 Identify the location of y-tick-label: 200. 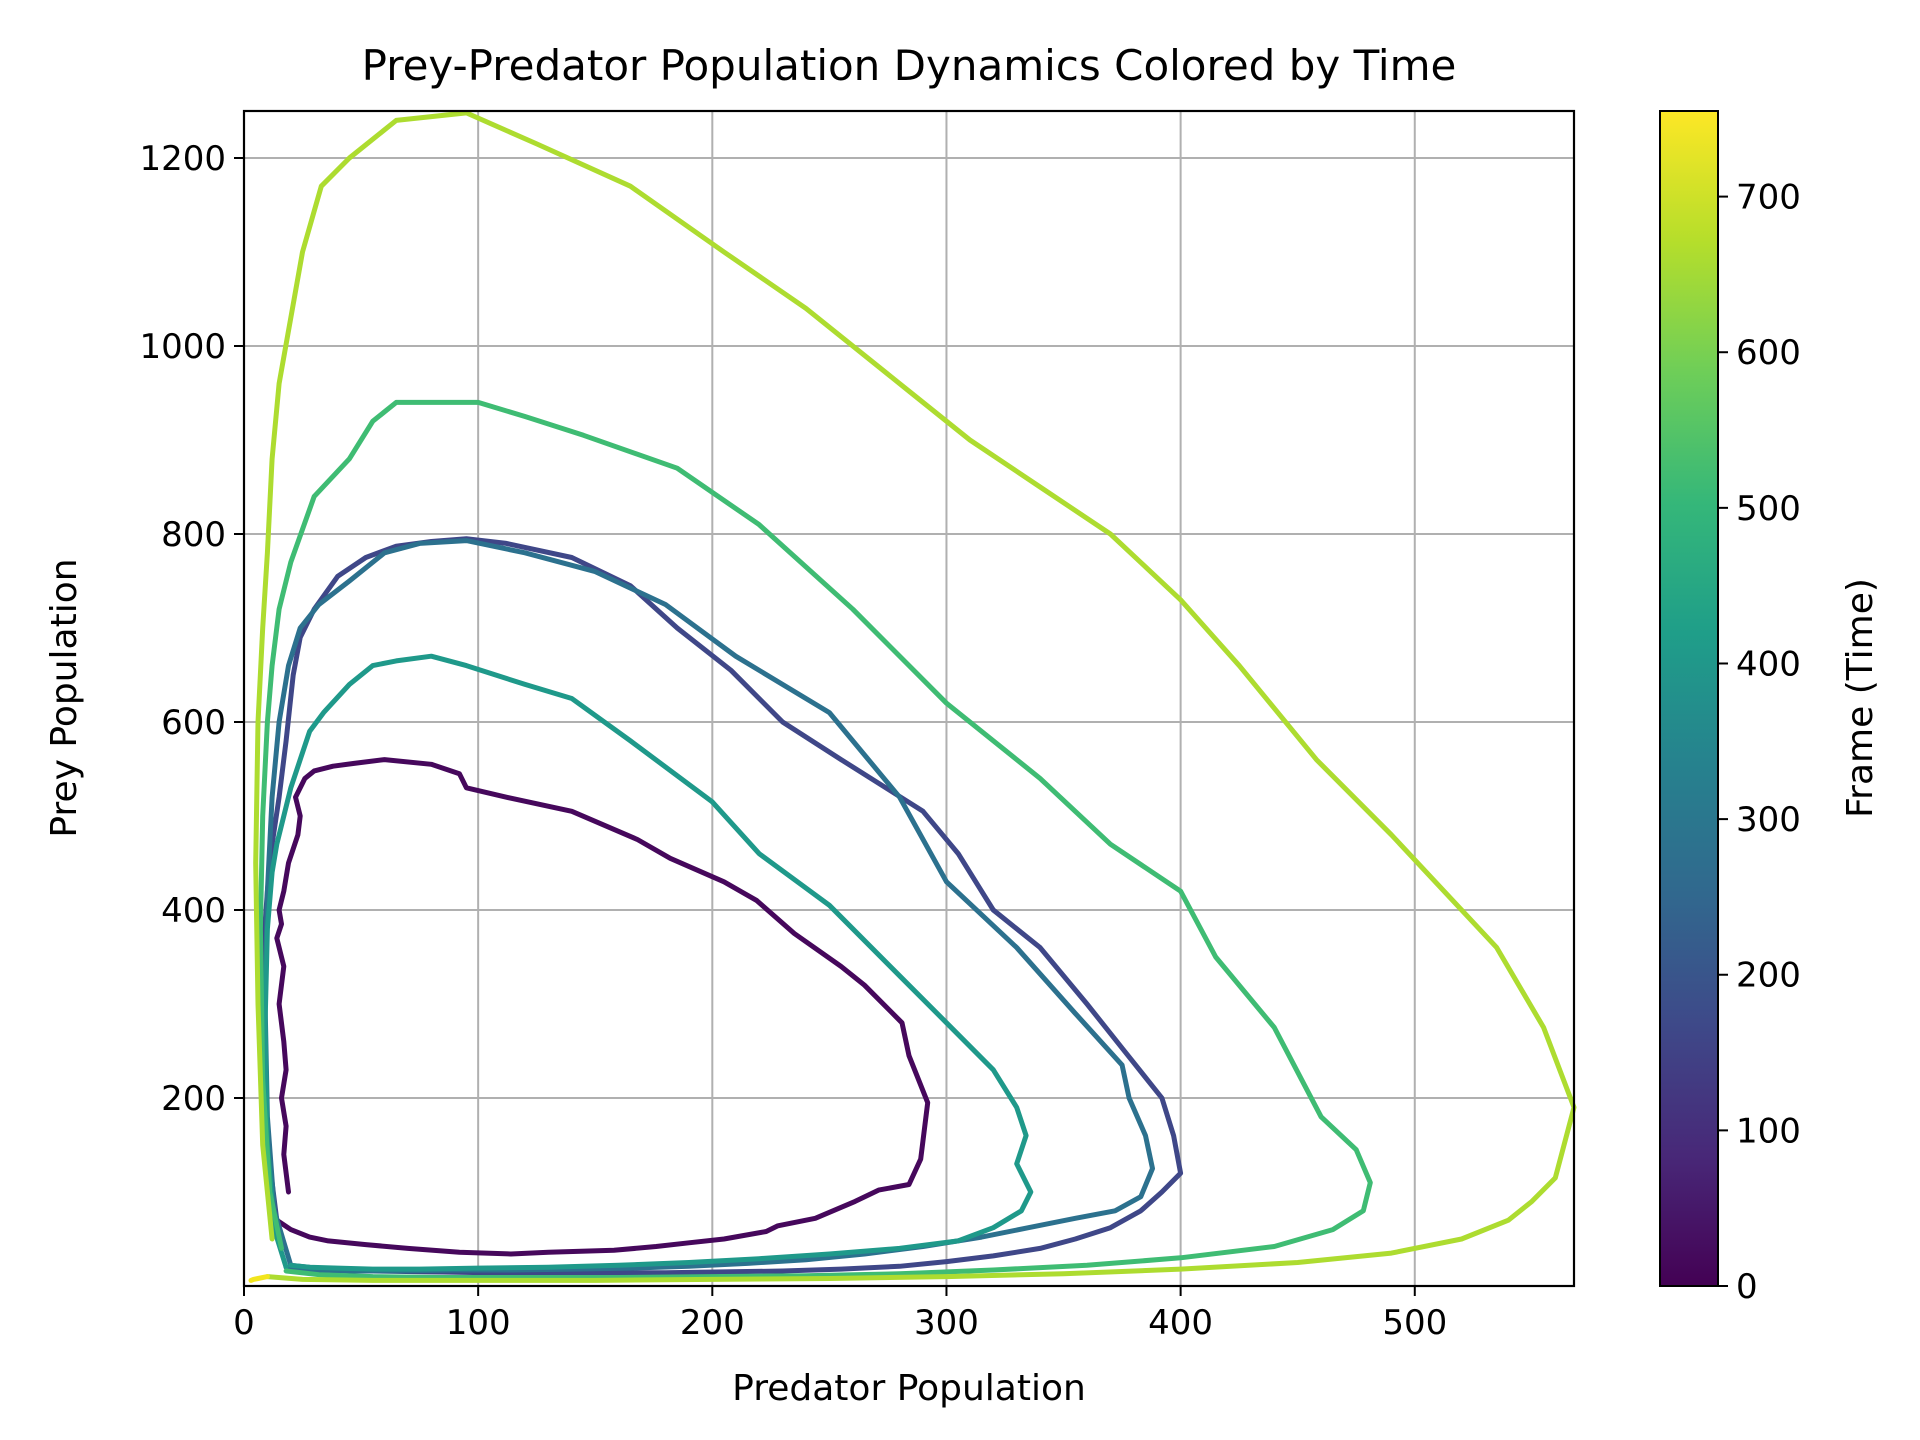
(193, 1099).